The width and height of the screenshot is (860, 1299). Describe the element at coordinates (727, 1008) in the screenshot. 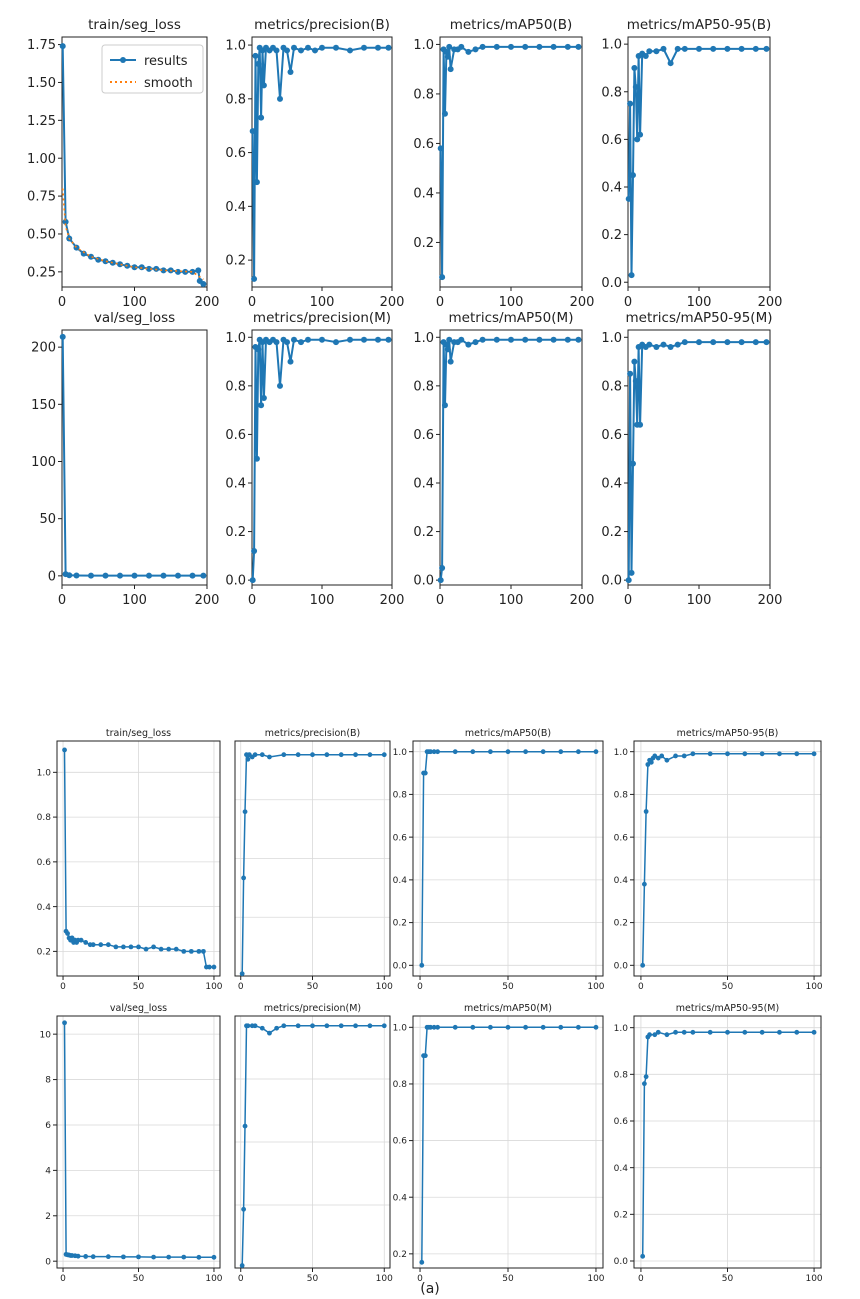

I see `chart-title: metrics/mAP50-95(M)` at that location.